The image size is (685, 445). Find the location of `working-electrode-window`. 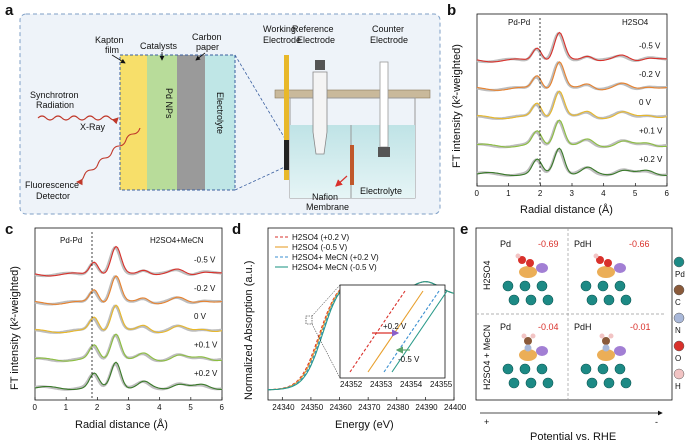

working-electrode-window is located at coordinates (286, 155).